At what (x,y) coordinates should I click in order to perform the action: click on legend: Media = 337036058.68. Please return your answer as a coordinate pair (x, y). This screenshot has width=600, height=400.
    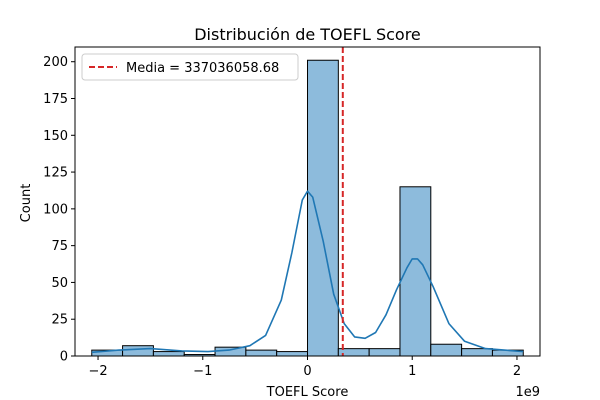
    Looking at the image, I should click on (190, 67).